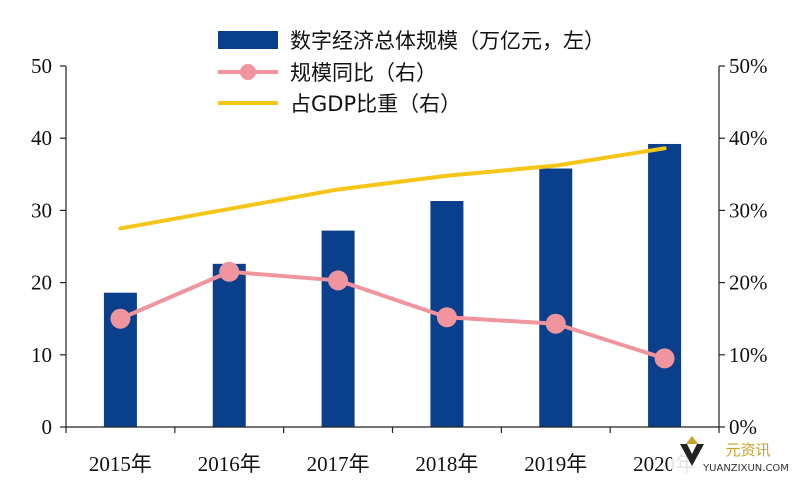  I want to click on bar-2016年, so click(229, 345).